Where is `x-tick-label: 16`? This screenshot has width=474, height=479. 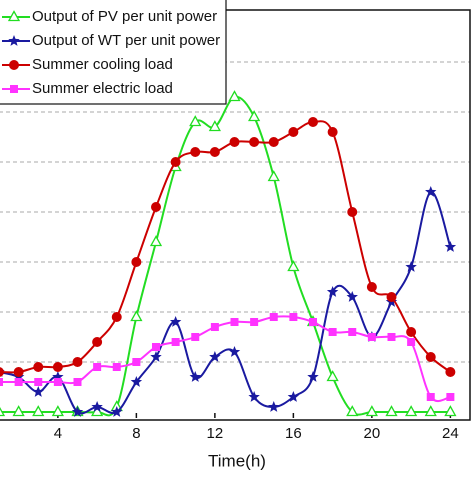
x-tick-label: 16 is located at coordinates (293, 433).